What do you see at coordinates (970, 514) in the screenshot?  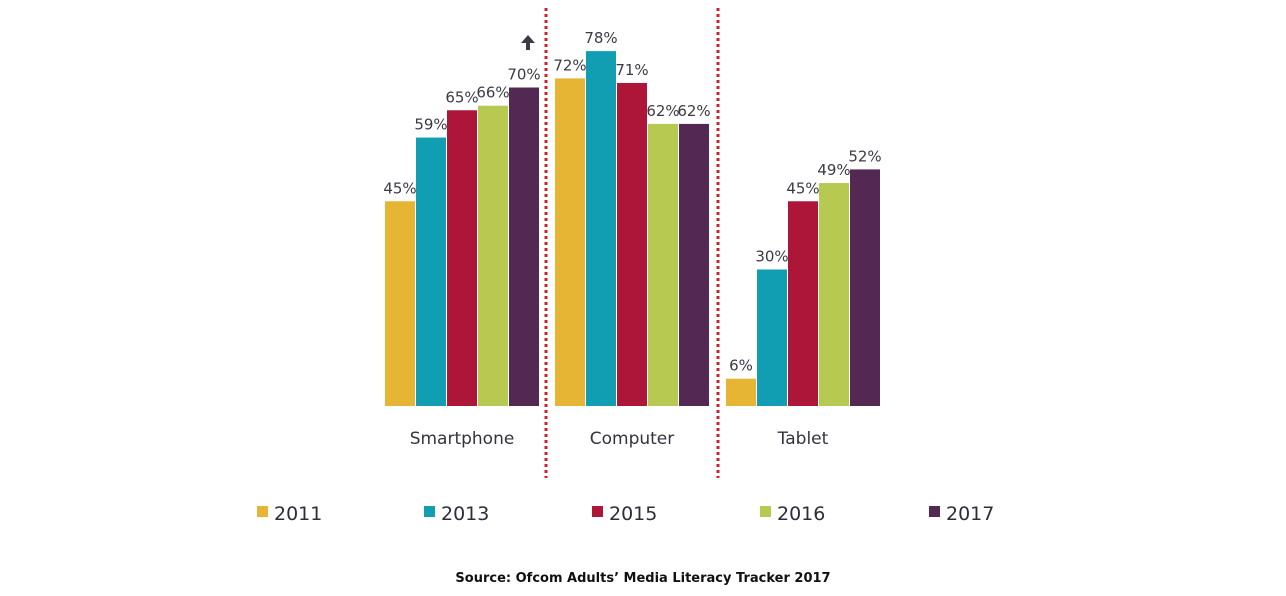 I see `legend-label-2017: 2017` at bounding box center [970, 514].